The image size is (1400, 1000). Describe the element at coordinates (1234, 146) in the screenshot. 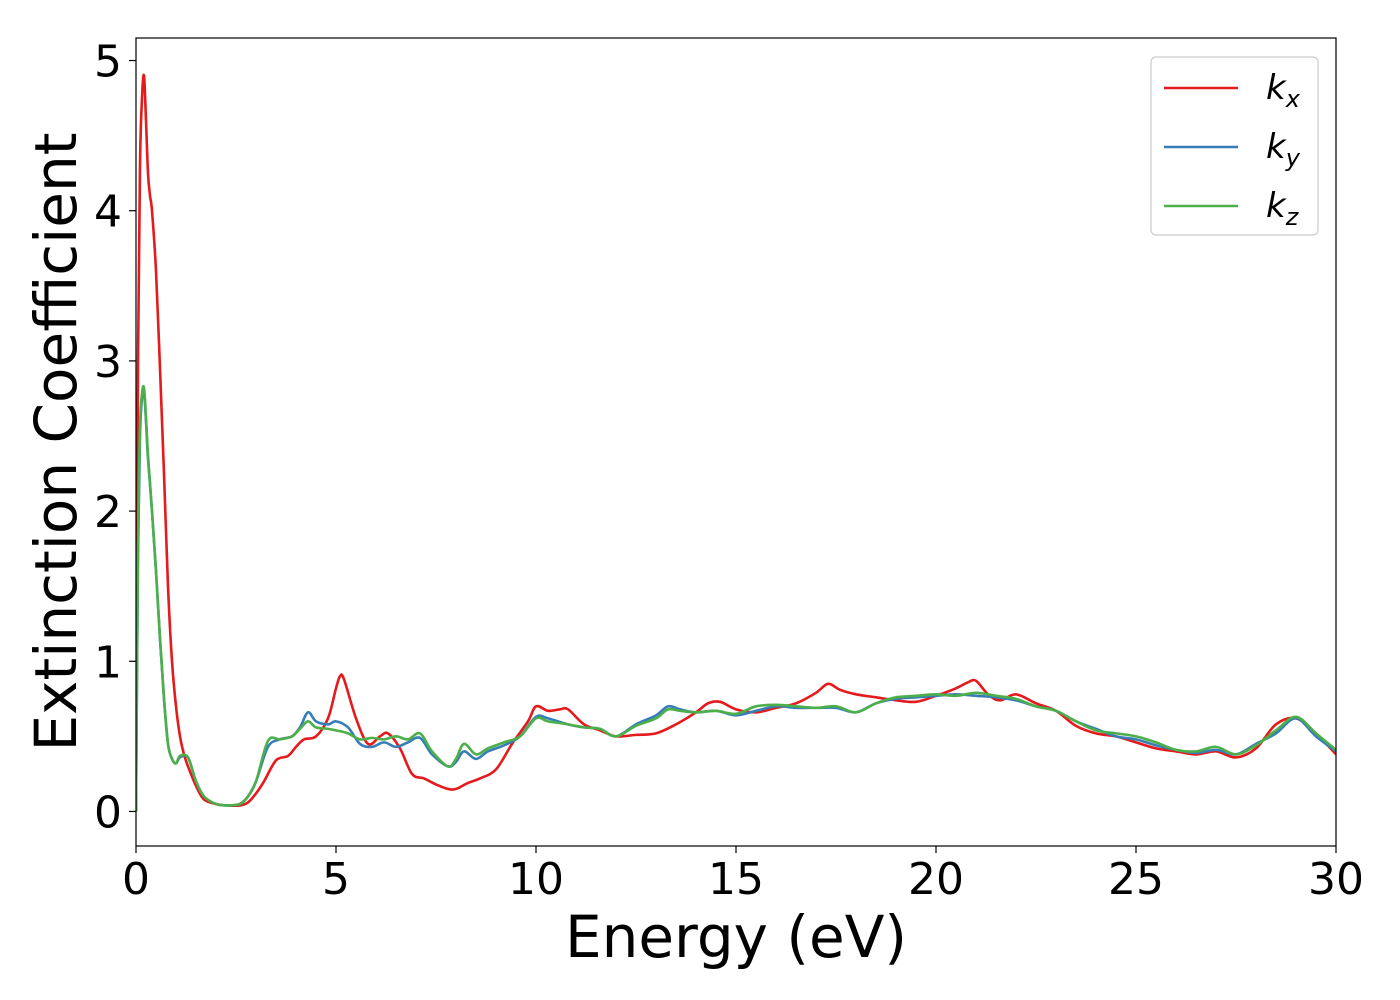

I see `legend: kx ky kz` at that location.